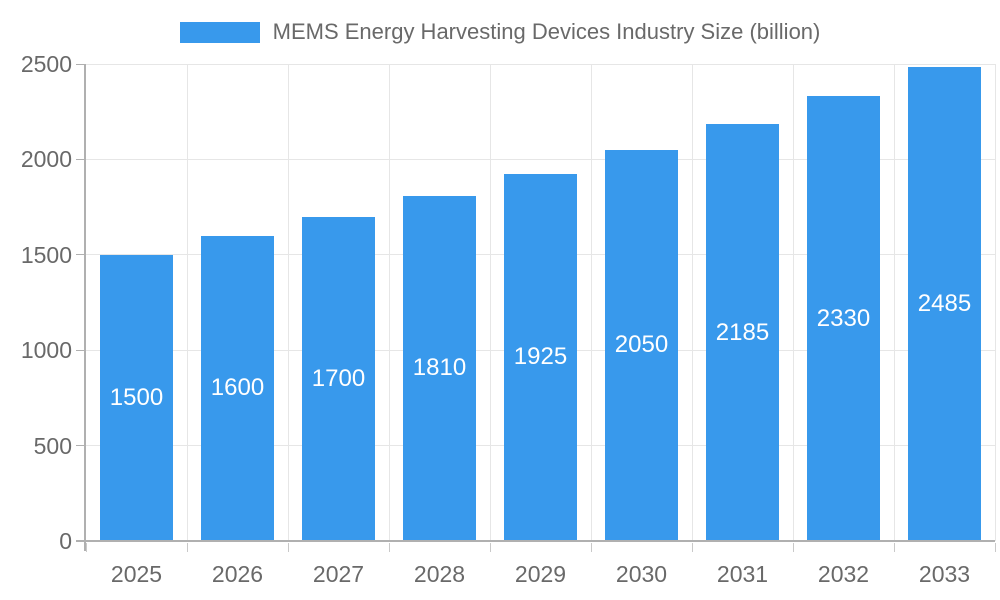 The image size is (1000, 600). I want to click on bar-value-label: 1600, so click(237, 388).